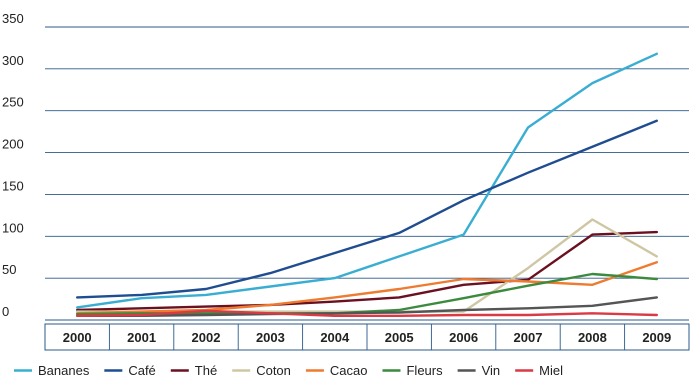 This screenshot has width=697, height=383. I want to click on y-tick-label: 50, so click(9, 269).